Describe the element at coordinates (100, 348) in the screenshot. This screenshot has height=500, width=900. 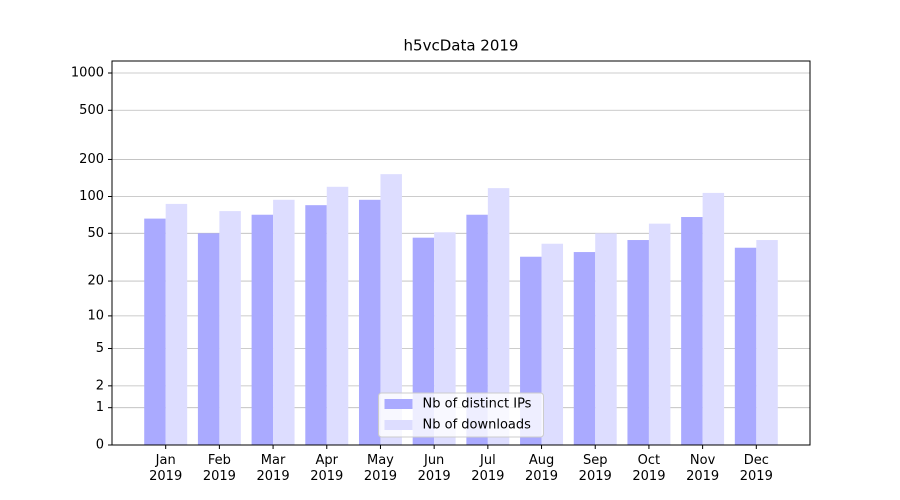
I see `y-tick-label: 5` at that location.